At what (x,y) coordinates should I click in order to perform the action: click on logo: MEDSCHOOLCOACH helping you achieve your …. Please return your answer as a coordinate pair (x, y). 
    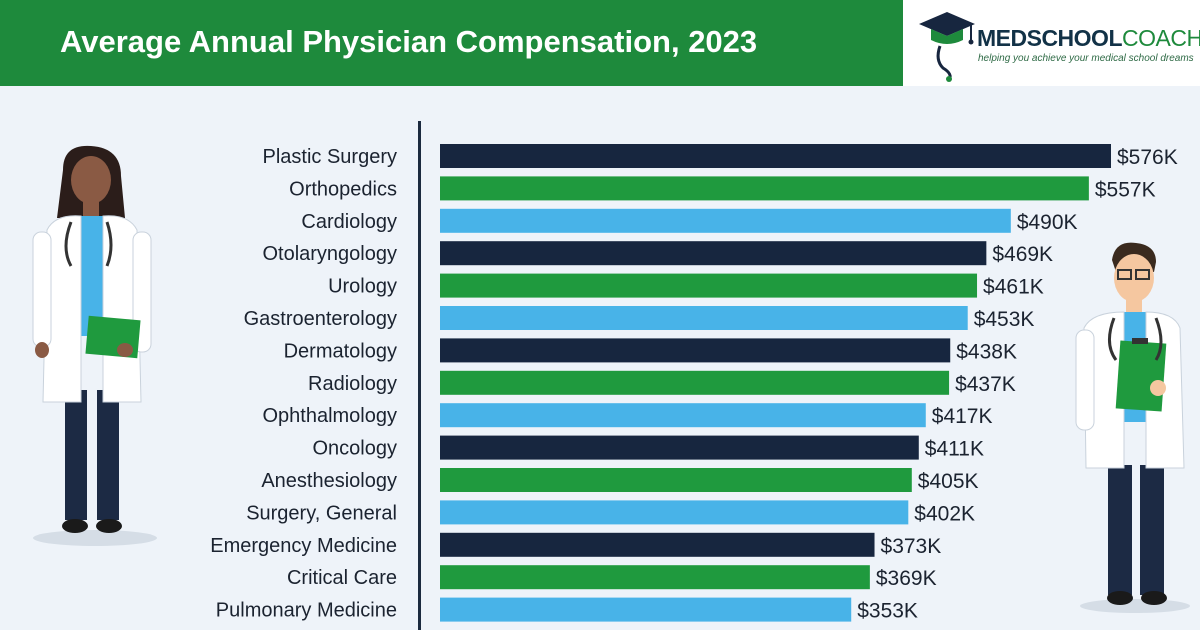
    Looking at the image, I should click on (1051, 43).